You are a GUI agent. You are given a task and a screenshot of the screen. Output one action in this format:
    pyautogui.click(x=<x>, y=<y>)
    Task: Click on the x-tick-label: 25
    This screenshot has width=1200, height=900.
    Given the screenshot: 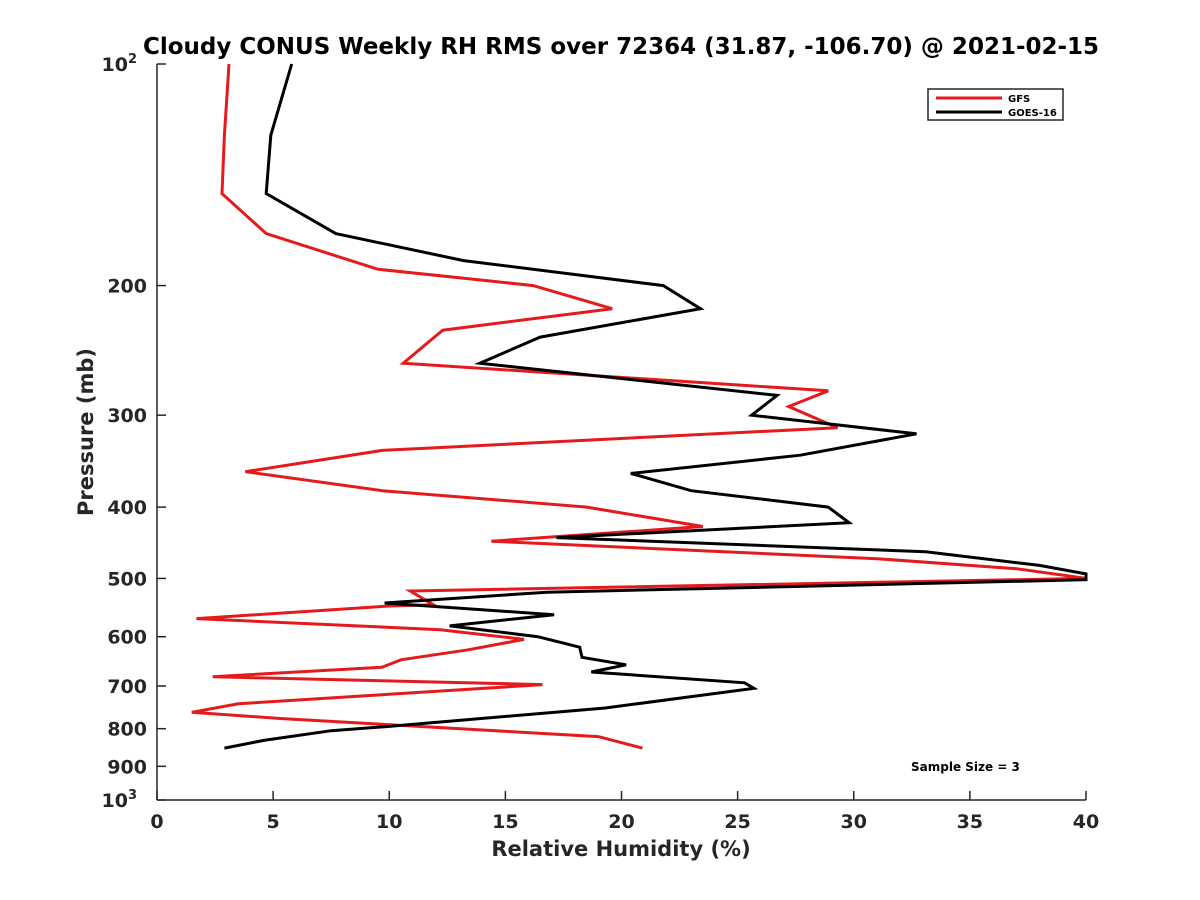 What is the action you would take?
    pyautogui.click(x=737, y=822)
    